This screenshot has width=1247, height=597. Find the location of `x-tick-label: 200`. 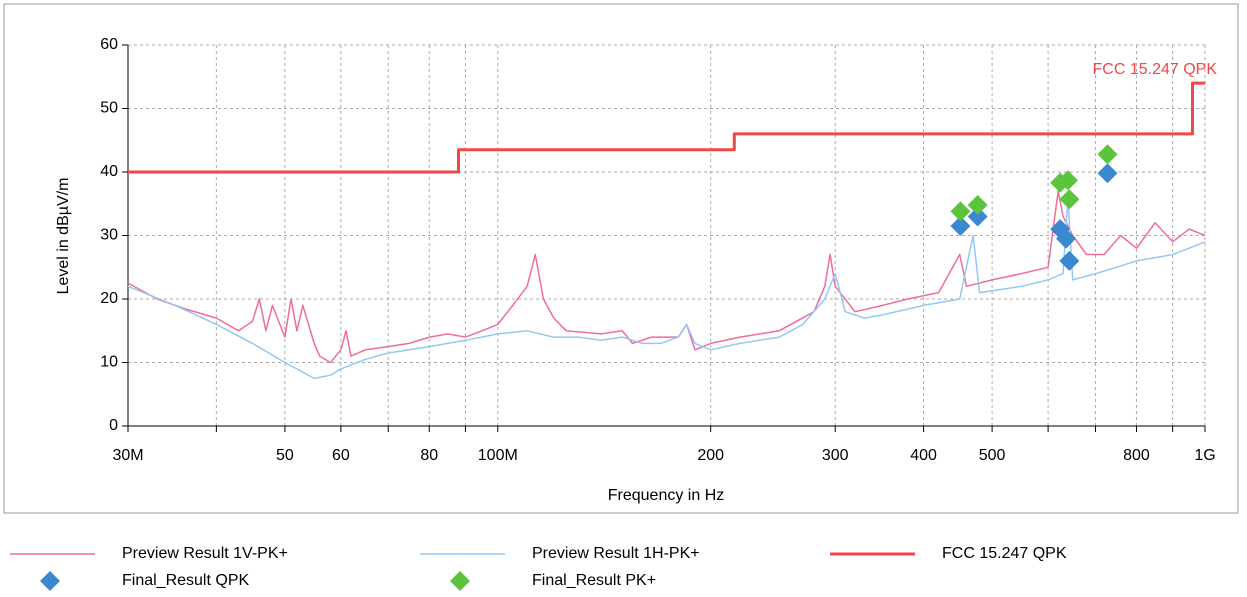

x-tick-label: 200 is located at coordinates (710, 455).